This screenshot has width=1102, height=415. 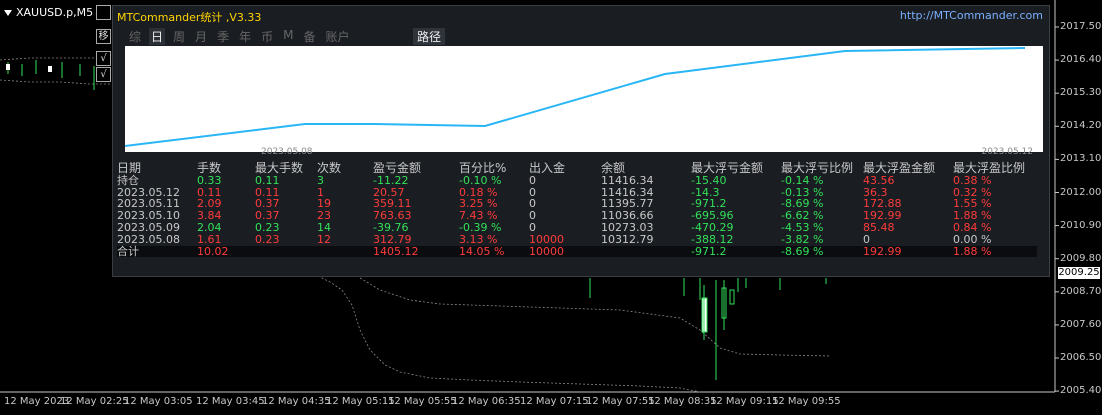 I want to click on cell: 0.23, so click(x=267, y=239).